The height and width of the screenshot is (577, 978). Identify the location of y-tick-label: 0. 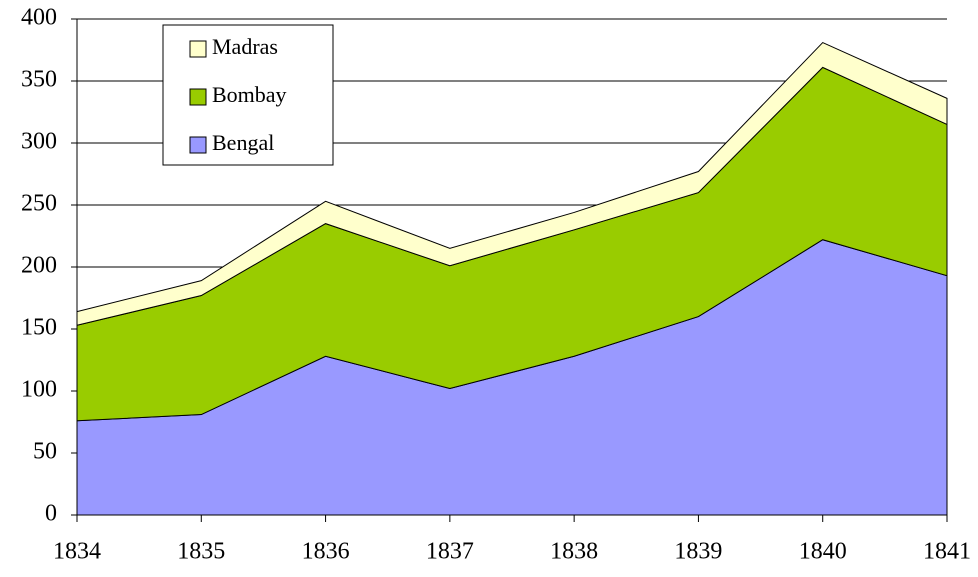
(51, 514).